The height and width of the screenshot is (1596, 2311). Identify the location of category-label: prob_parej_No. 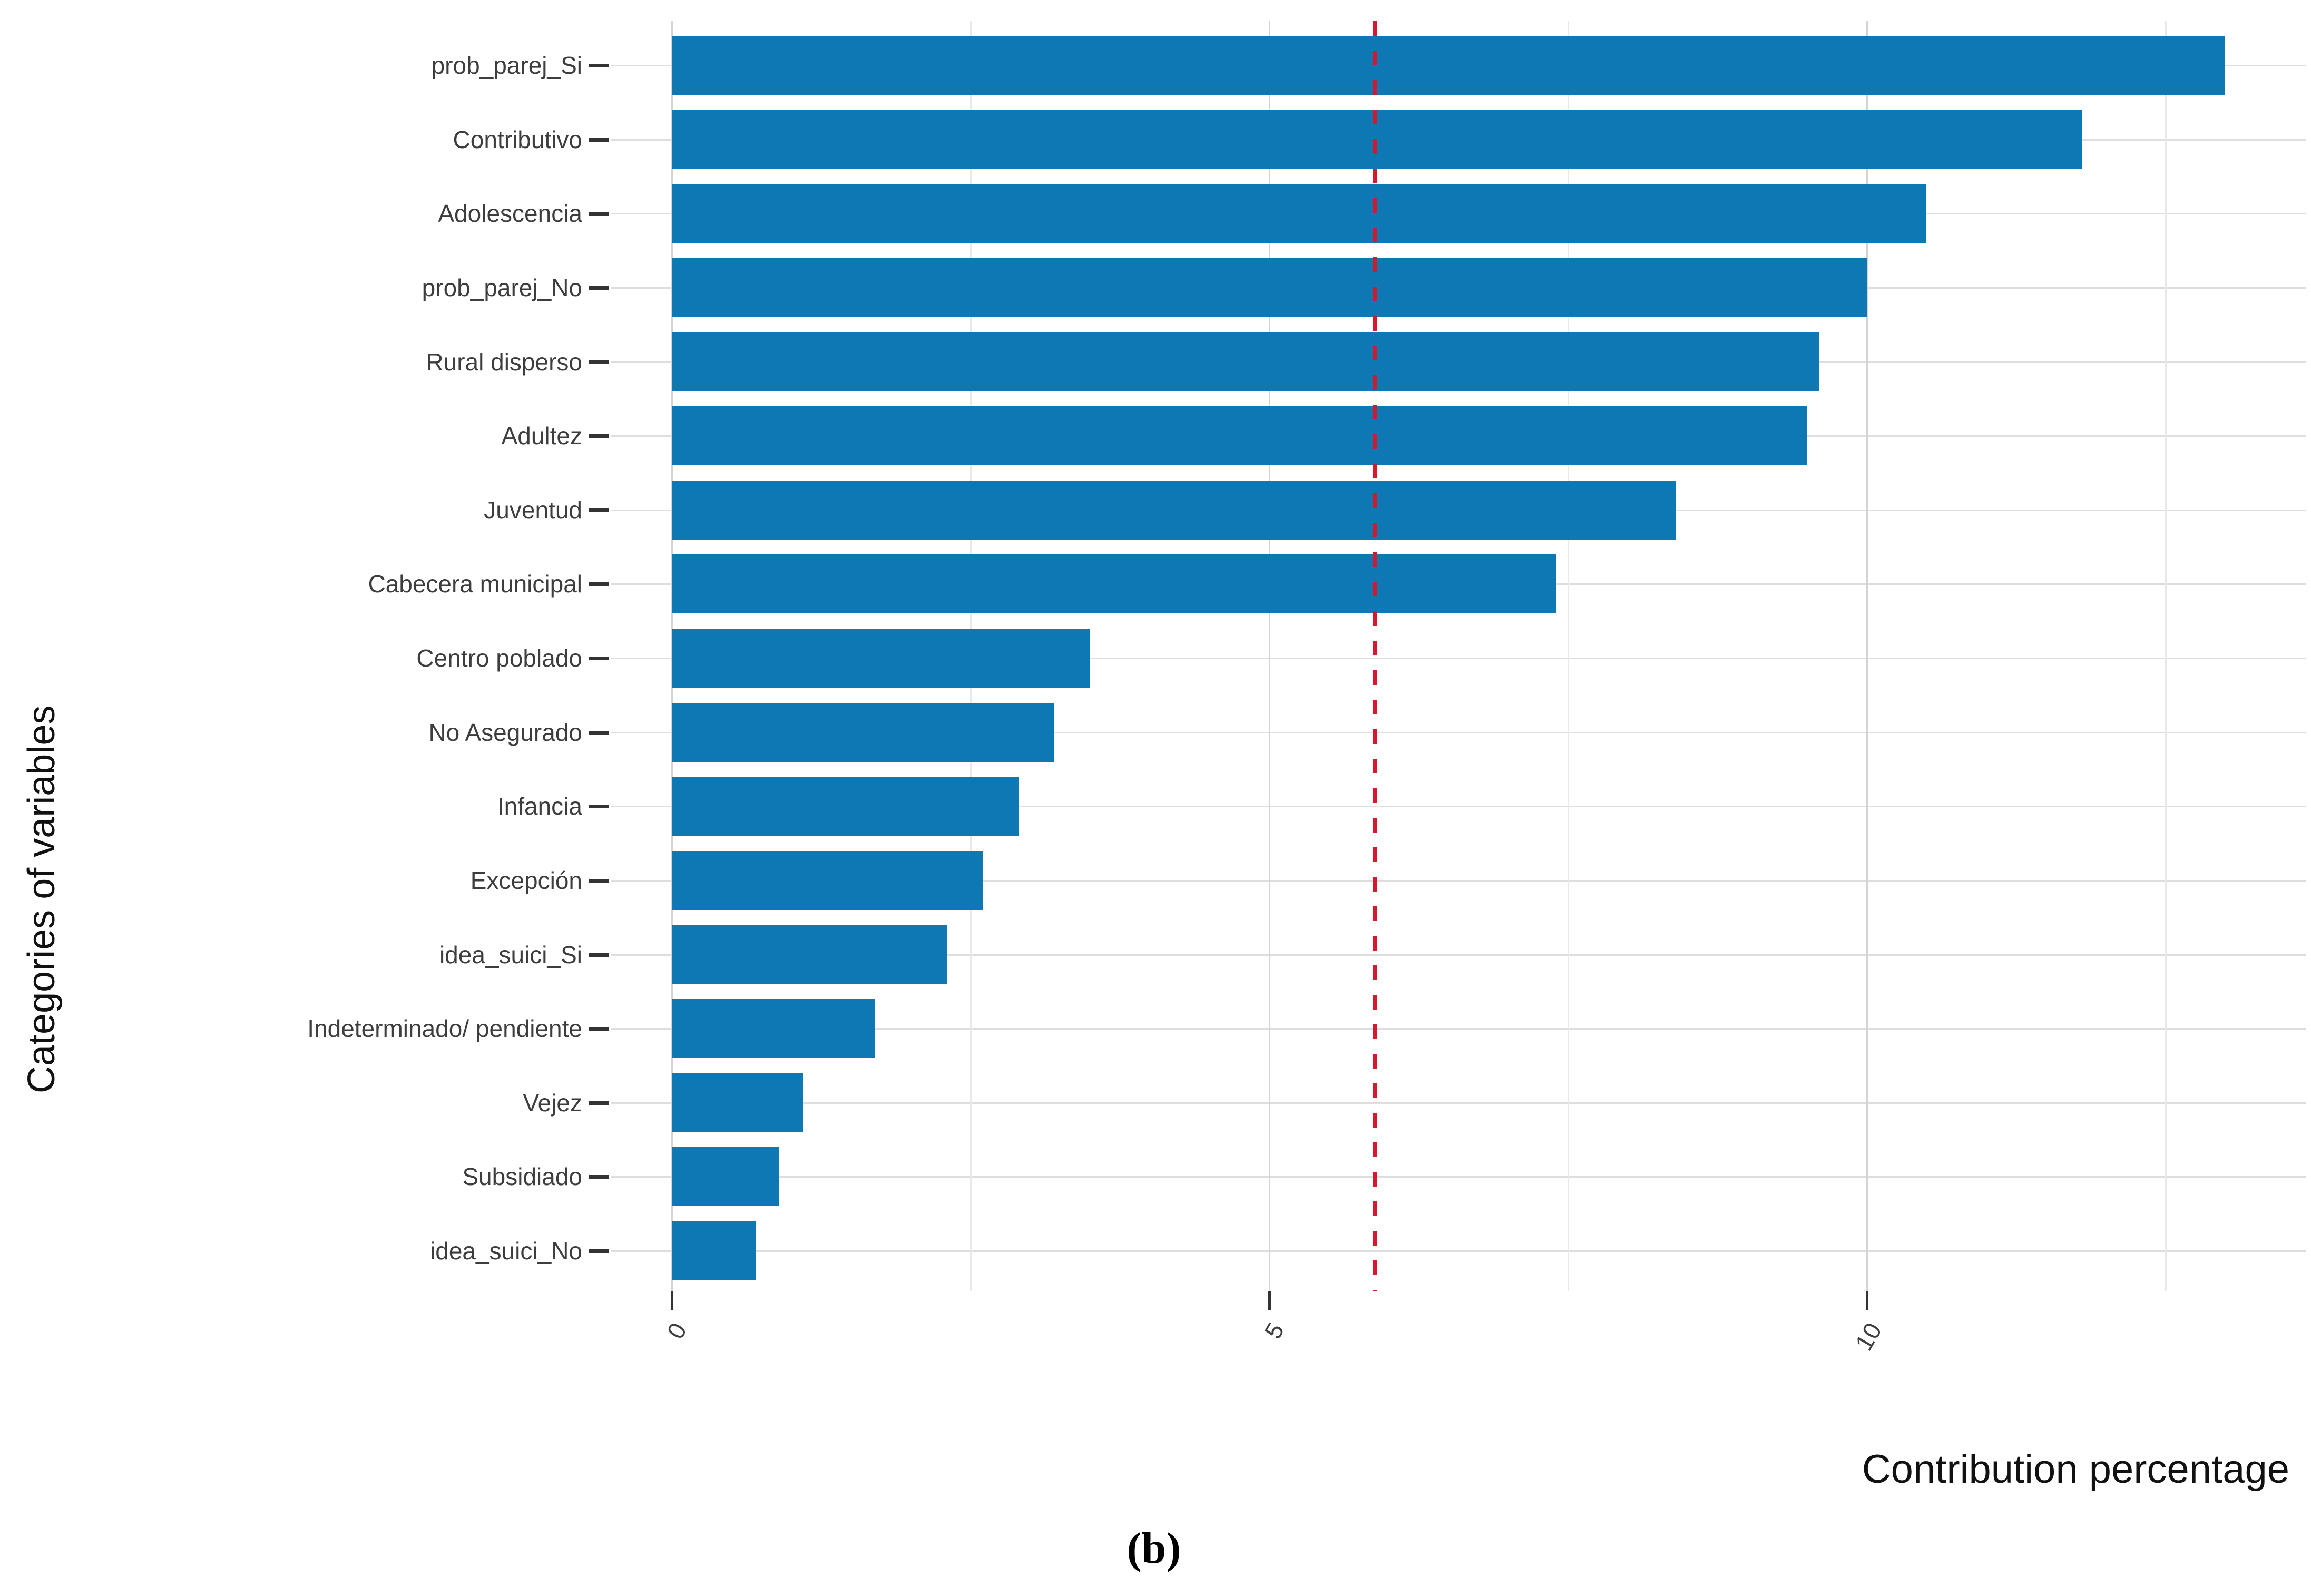
(502, 287).